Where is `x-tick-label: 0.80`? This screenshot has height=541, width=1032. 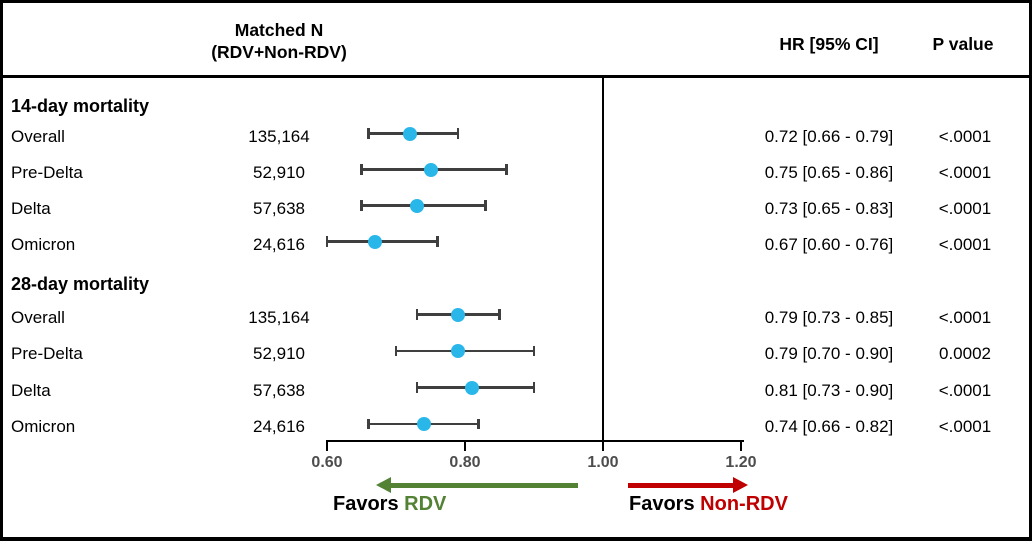 x-tick-label: 0.80 is located at coordinates (465, 462).